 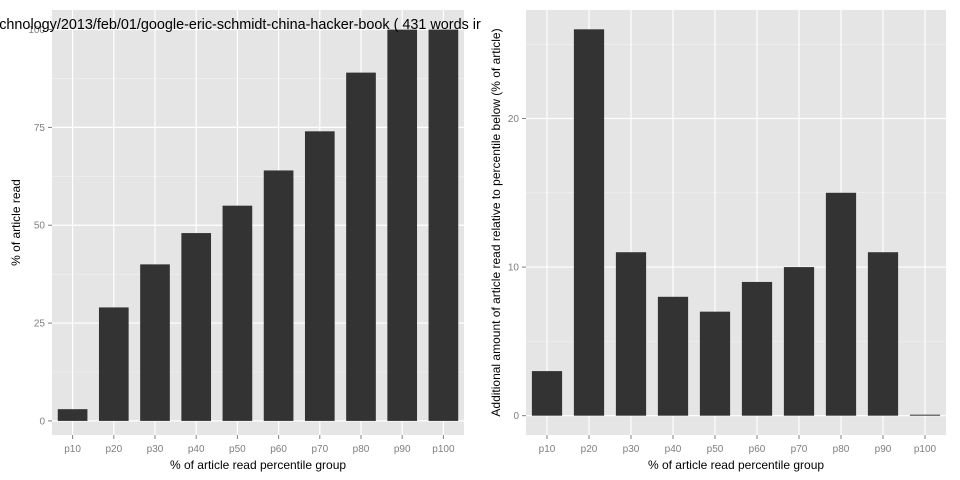 I want to click on y-tick-label: 50, so click(x=40, y=226).